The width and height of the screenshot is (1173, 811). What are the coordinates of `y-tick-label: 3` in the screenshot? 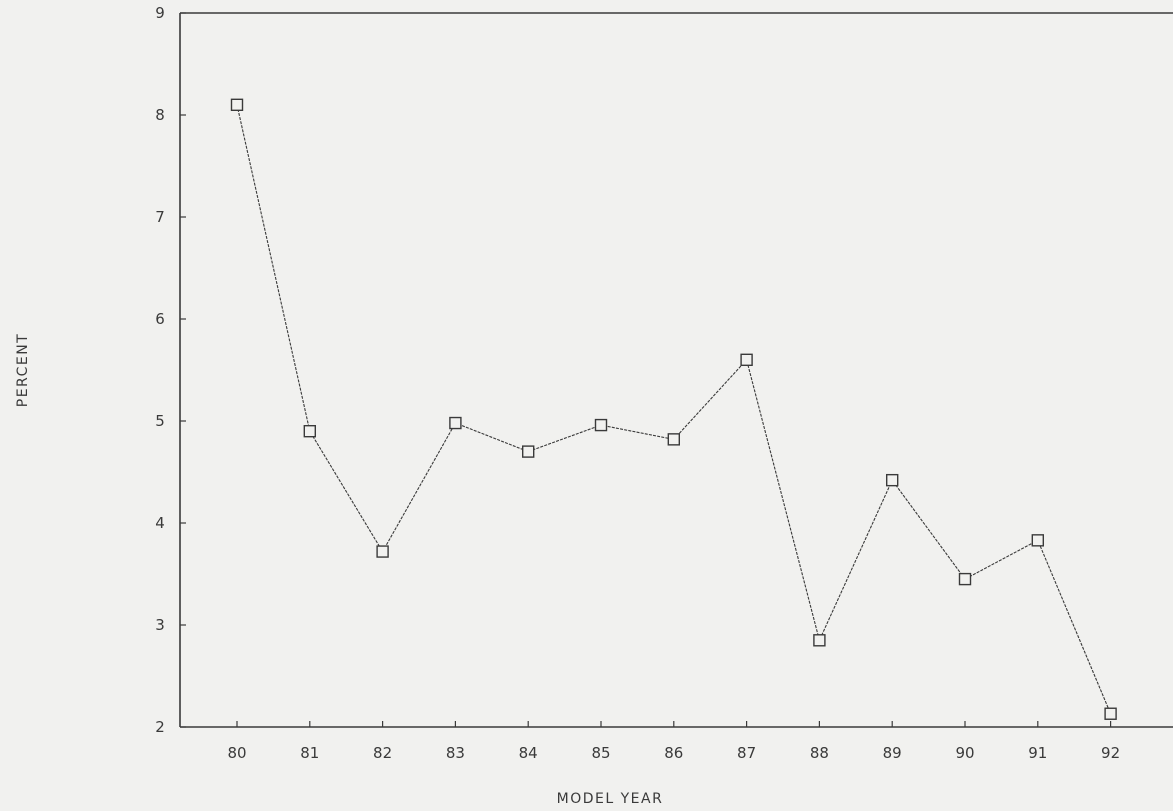 It's located at (160, 625).